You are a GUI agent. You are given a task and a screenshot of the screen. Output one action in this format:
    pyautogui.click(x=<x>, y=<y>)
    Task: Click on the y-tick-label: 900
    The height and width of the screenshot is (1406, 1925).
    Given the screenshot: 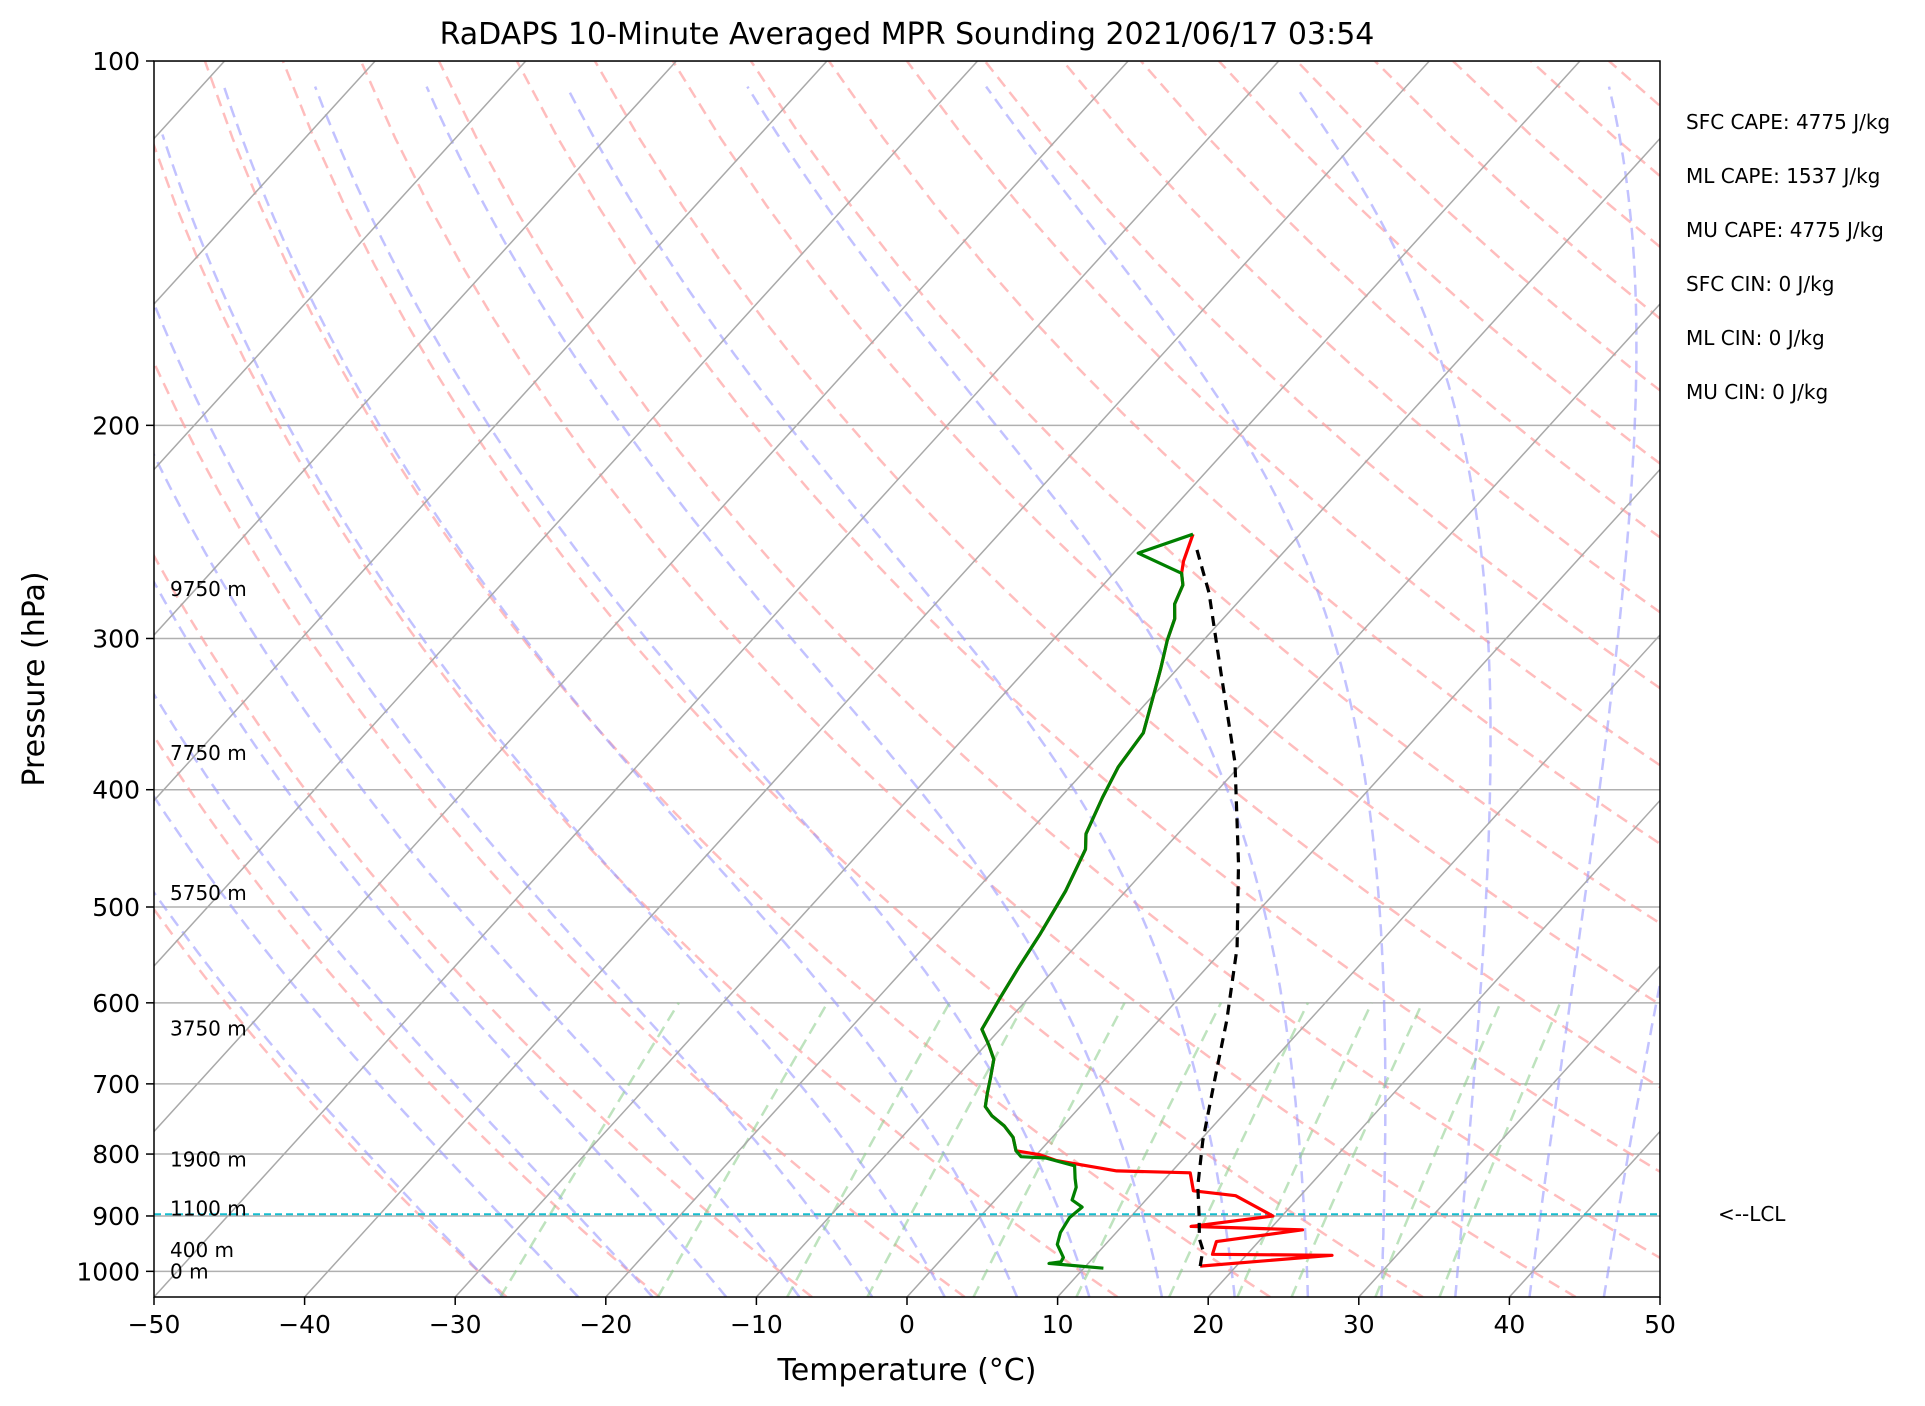 What is the action you would take?
    pyautogui.click(x=116, y=1216)
    